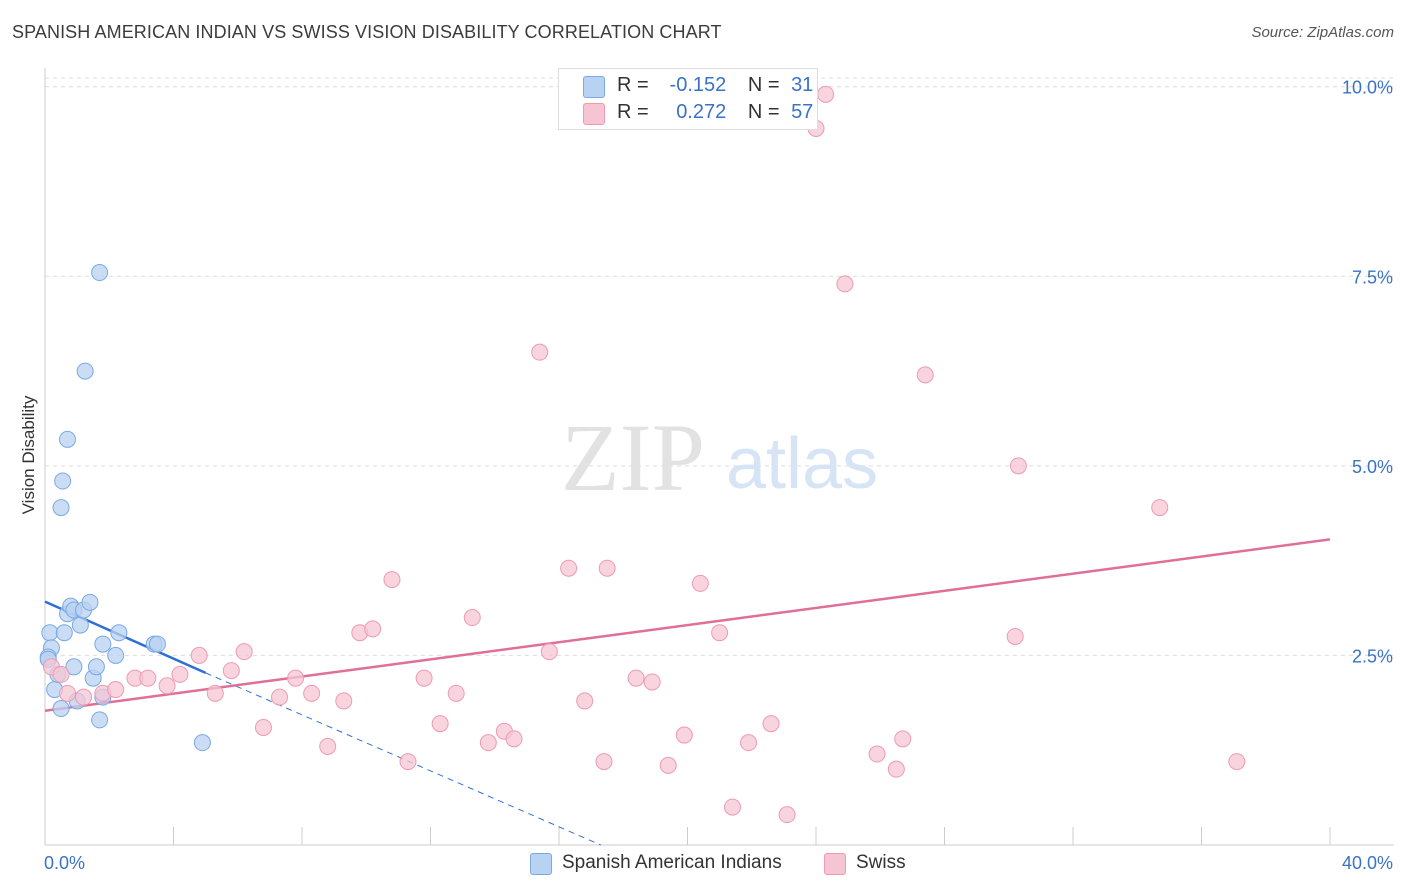  What do you see at coordinates (881, 862) in the screenshot?
I see `bottom-legend-label-swiss: Swiss` at bounding box center [881, 862].